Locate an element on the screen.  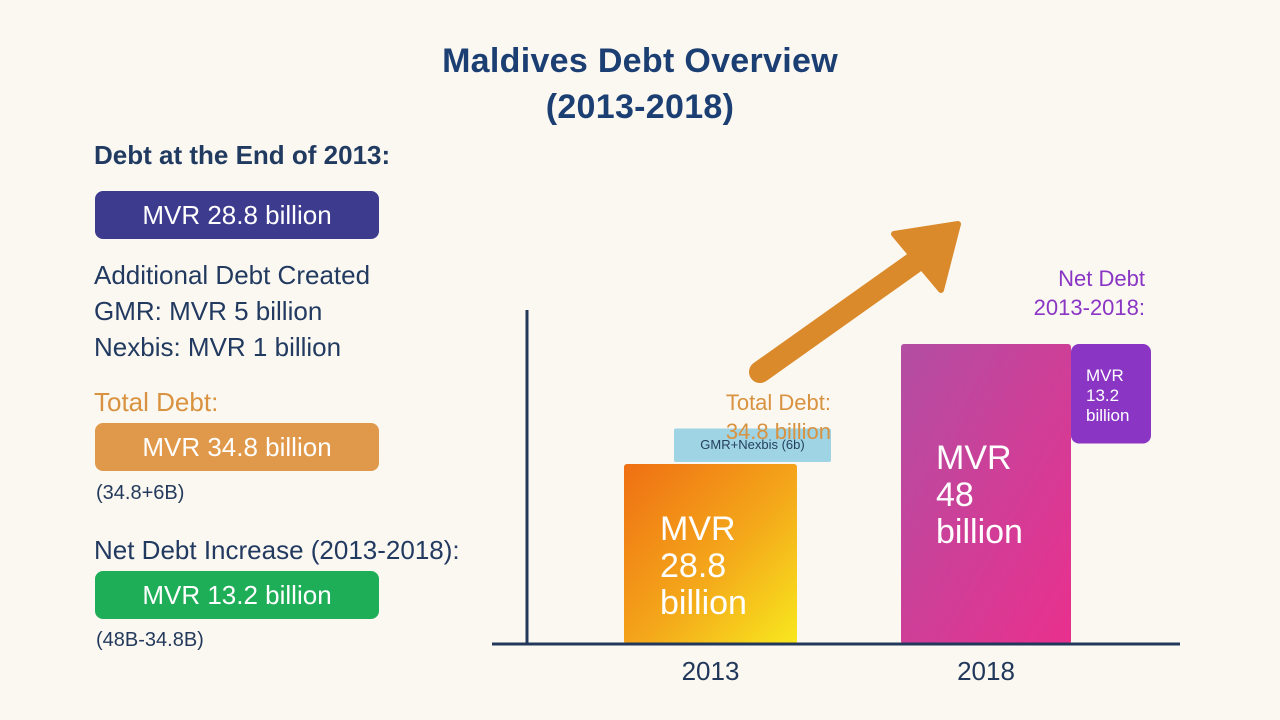
bar-2013 is located at coordinates (710, 554).